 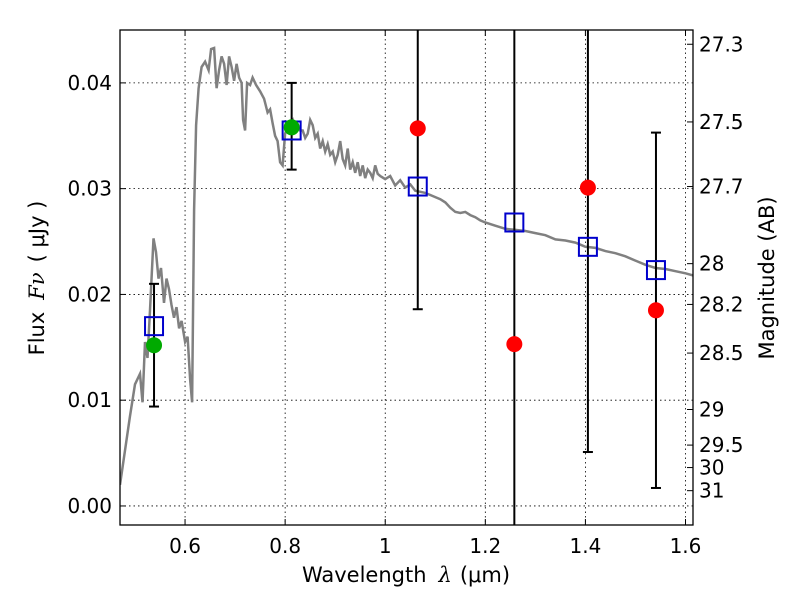 I want to click on y2-tick-label: 31, so click(x=711, y=491).